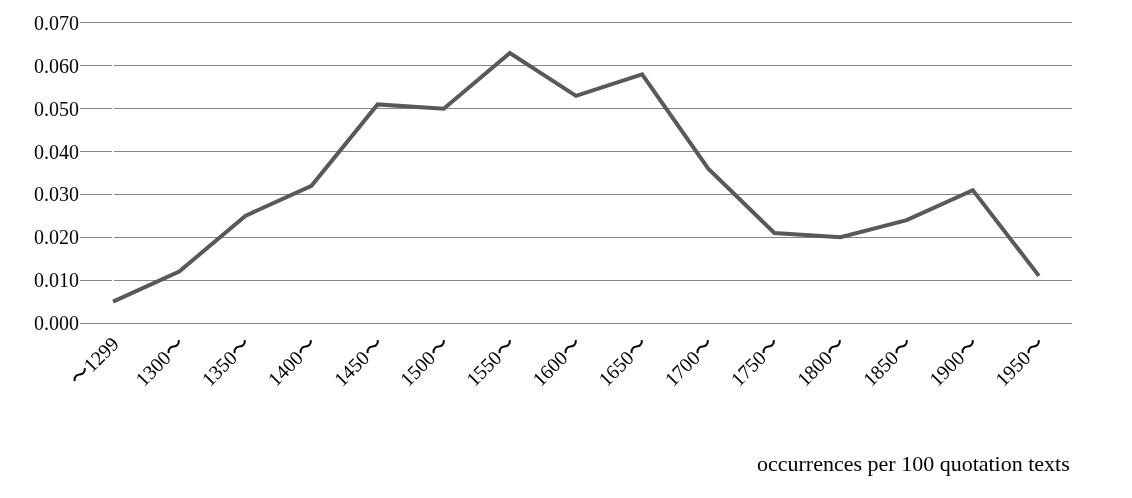  What do you see at coordinates (953, 361) in the screenshot?
I see `x-tick-label: 1900〜` at bounding box center [953, 361].